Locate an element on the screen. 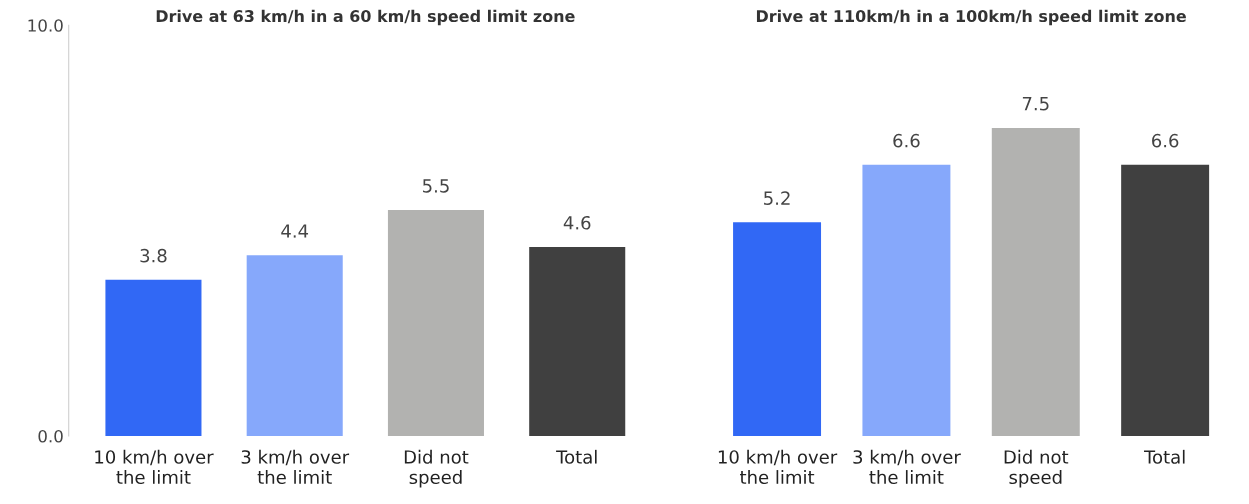 The height and width of the screenshot is (504, 1249). y-tick-label: 0.0 is located at coordinates (50, 436).